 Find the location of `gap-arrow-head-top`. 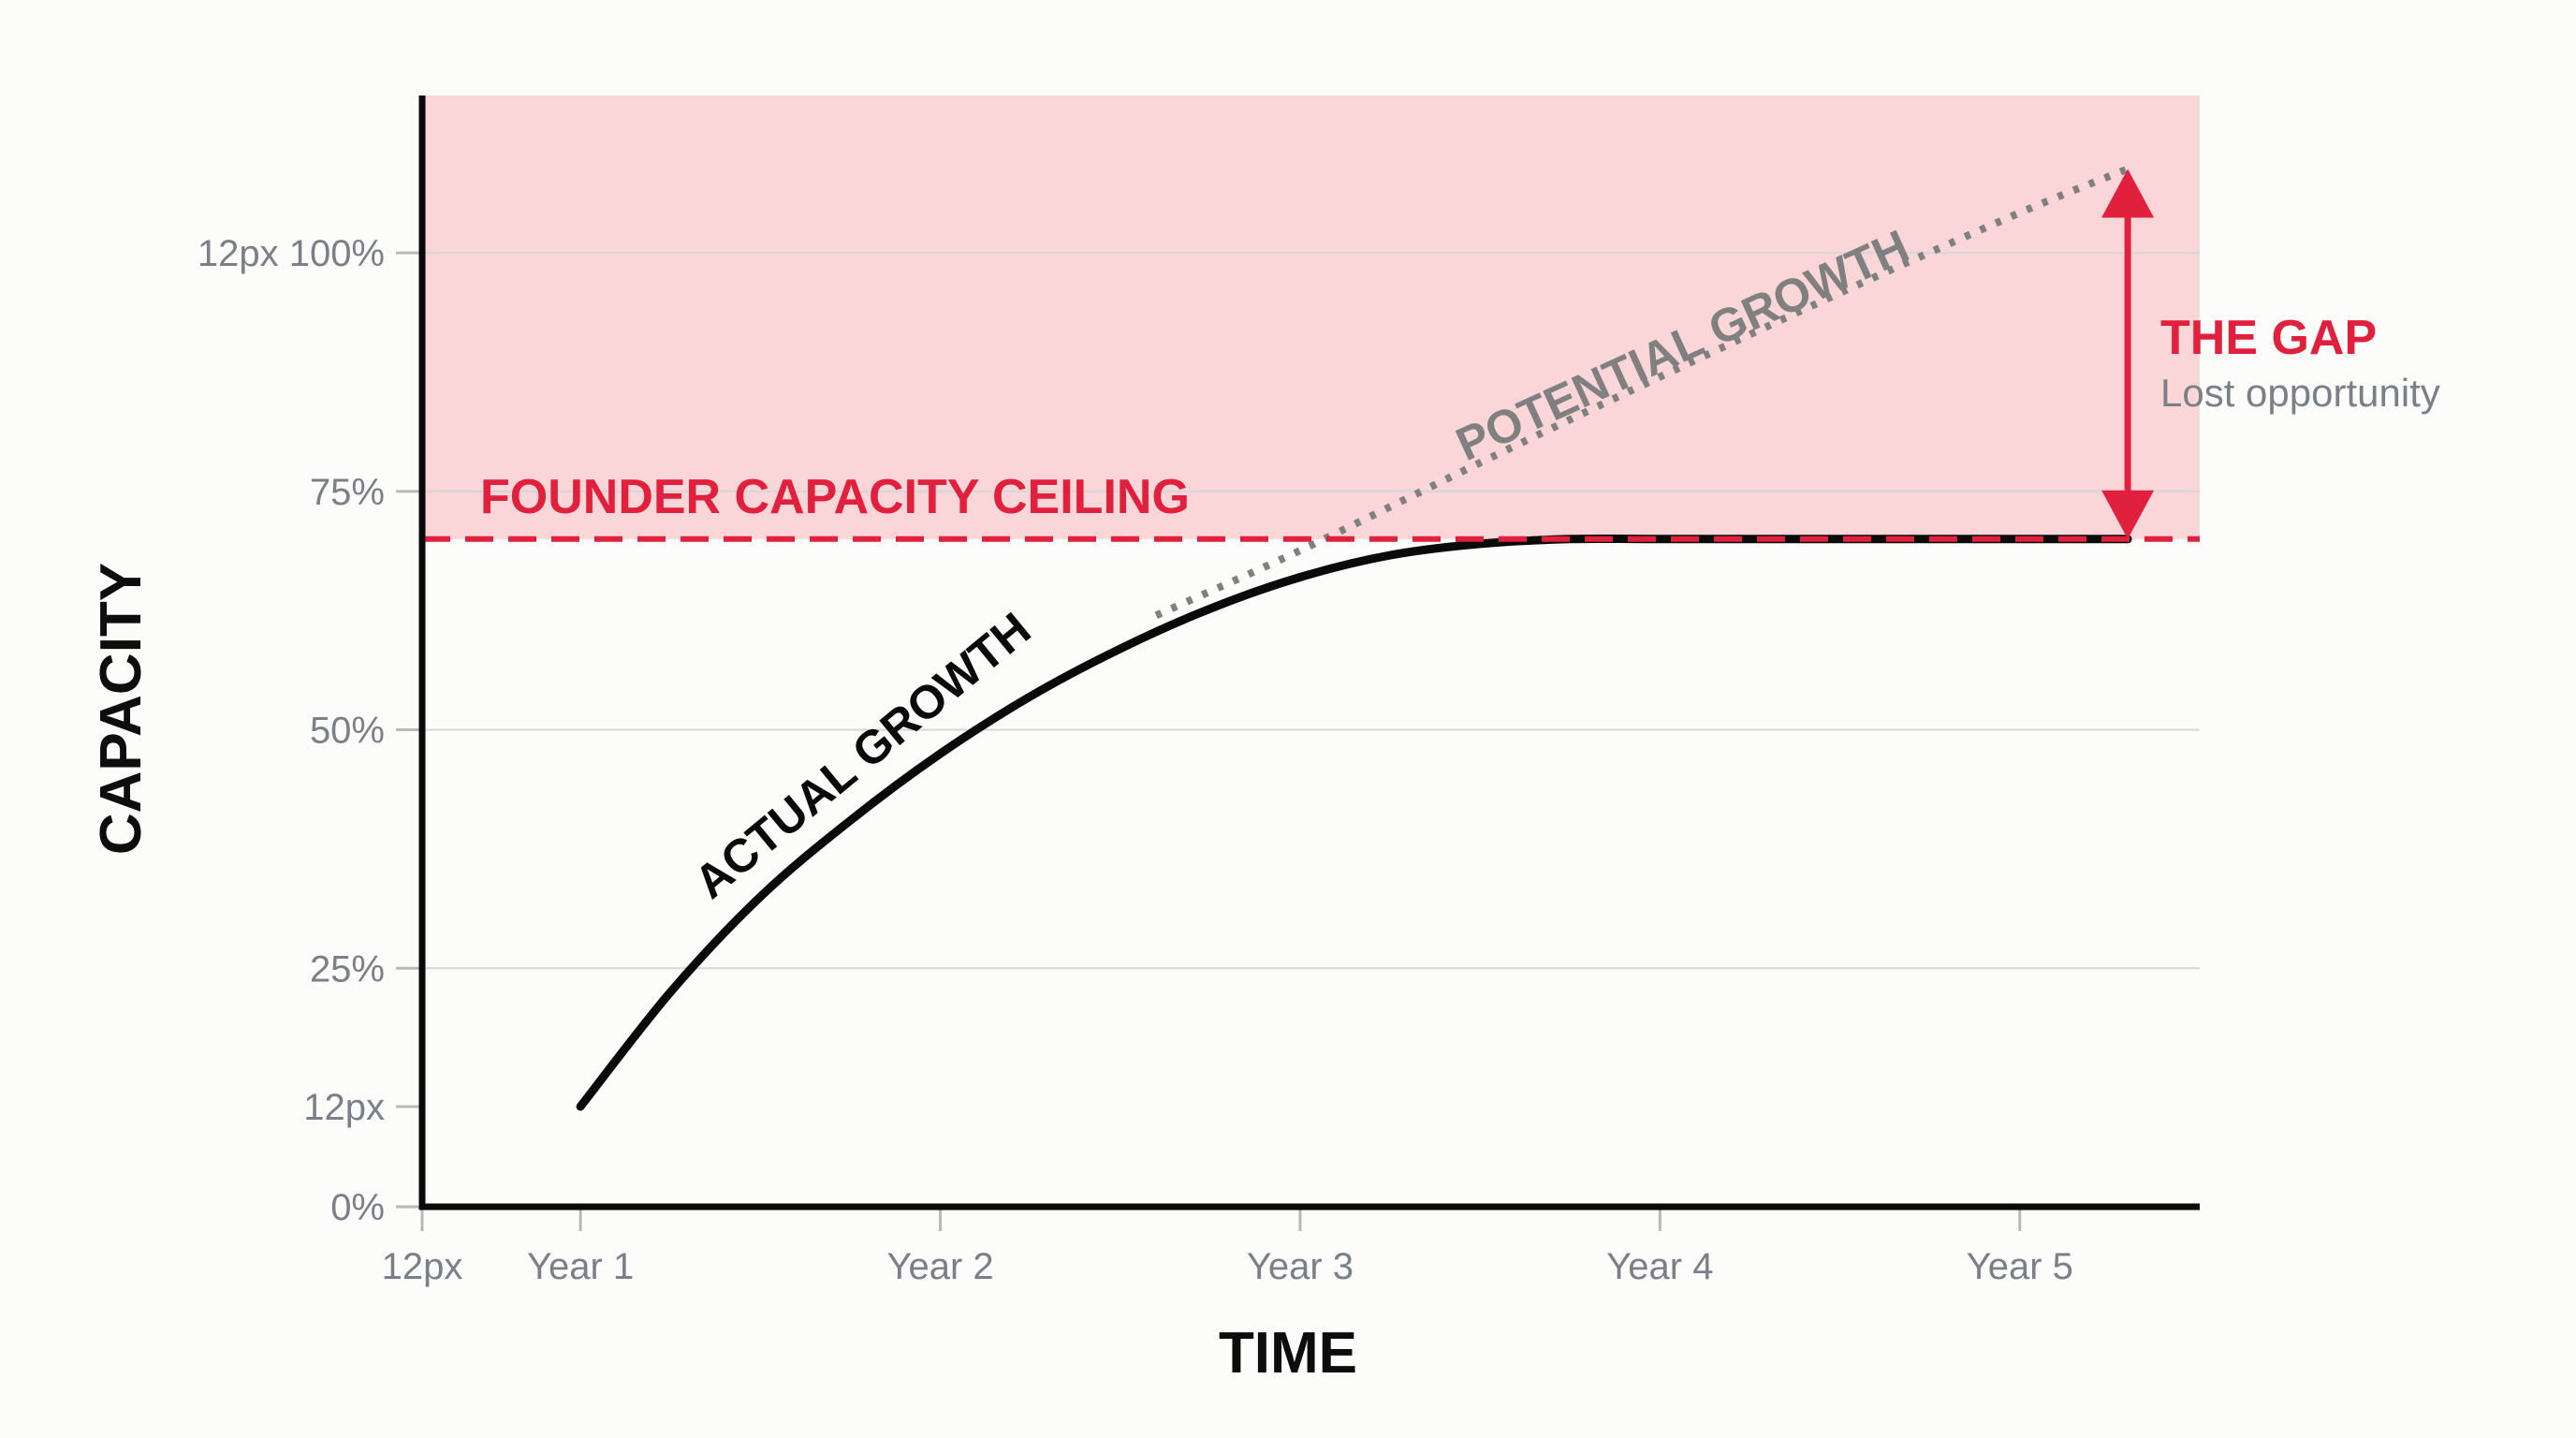

gap-arrow-head-top is located at coordinates (2128, 193).